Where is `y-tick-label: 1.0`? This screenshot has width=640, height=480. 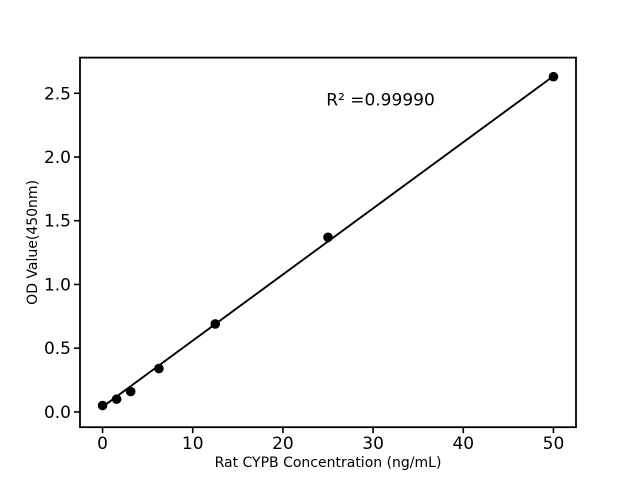 y-tick-label: 1.0 is located at coordinates (57, 285).